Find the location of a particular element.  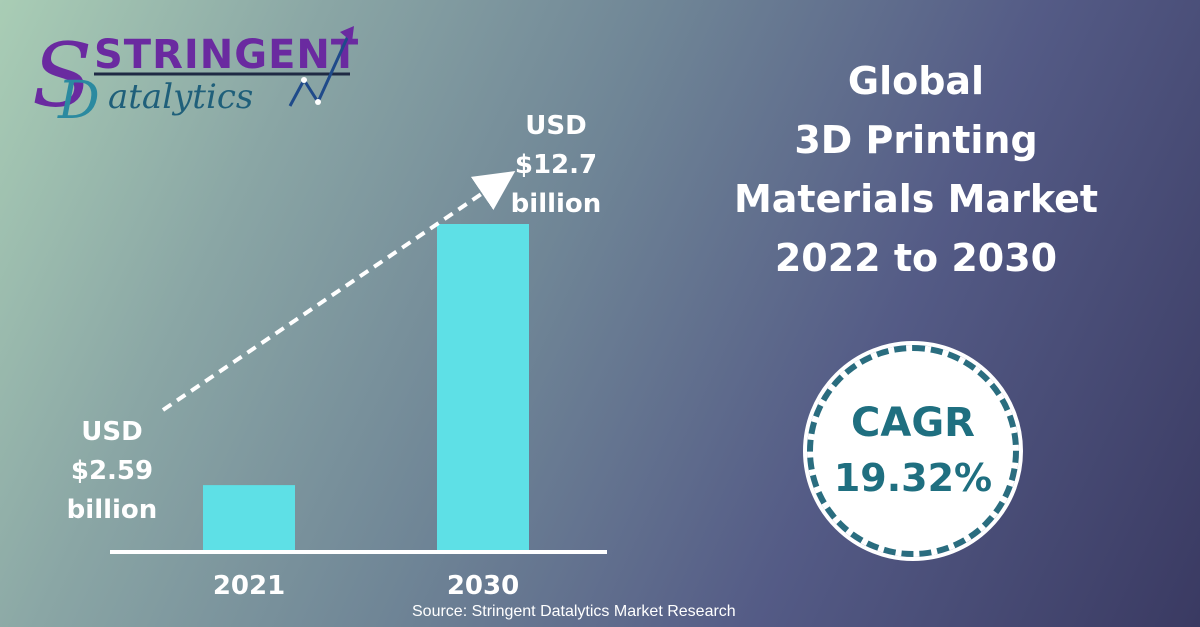

logo-trend-line is located at coordinates (319, 71).